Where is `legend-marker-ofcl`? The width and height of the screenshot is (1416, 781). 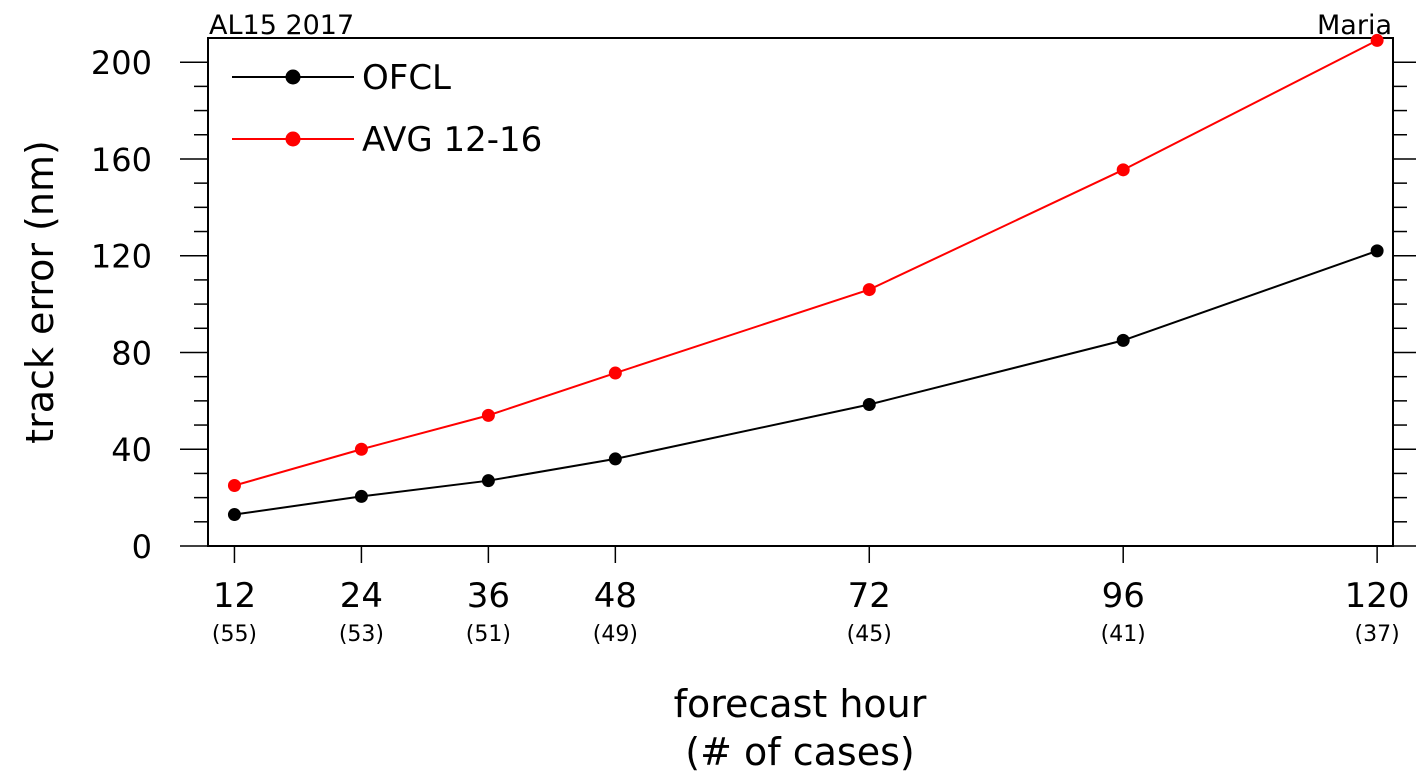 legend-marker-ofcl is located at coordinates (293, 77).